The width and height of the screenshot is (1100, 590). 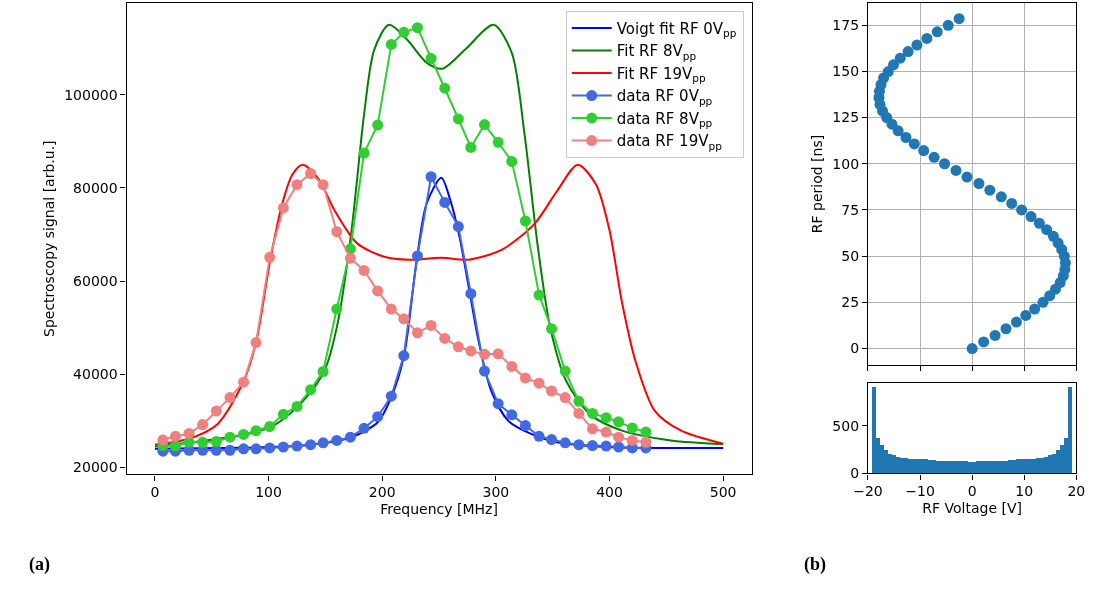 I want to click on y-tick-label: 25, so click(x=850, y=302).